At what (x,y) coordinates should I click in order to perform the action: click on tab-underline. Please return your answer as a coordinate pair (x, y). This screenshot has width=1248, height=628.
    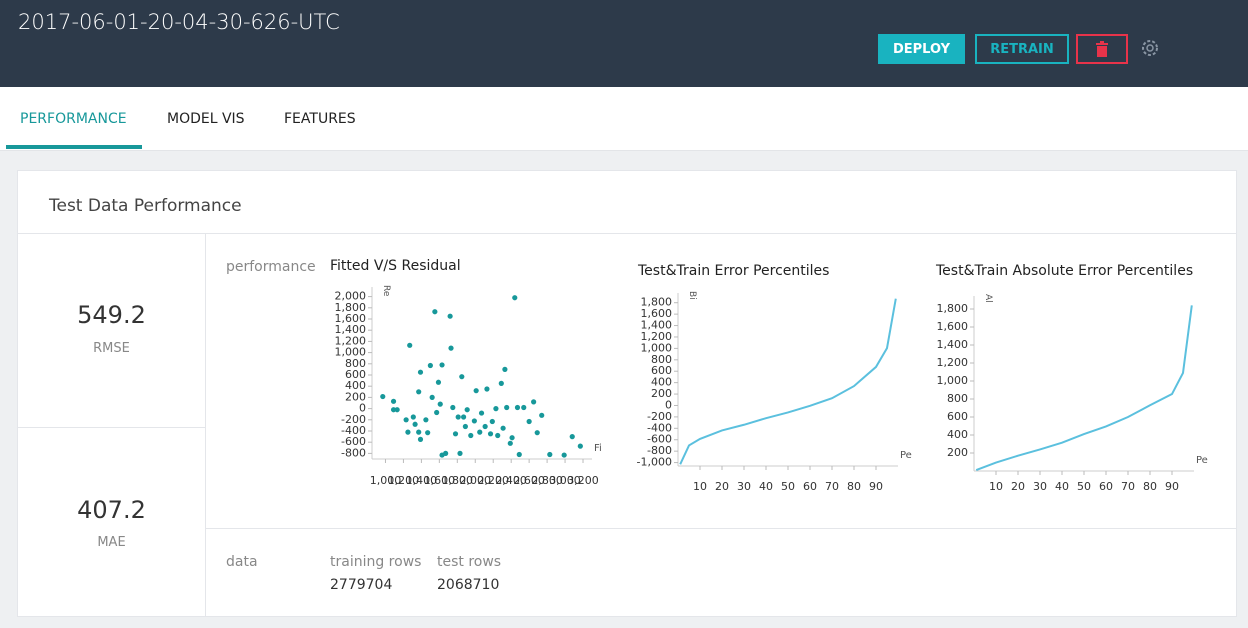
    Looking at the image, I should click on (74, 147).